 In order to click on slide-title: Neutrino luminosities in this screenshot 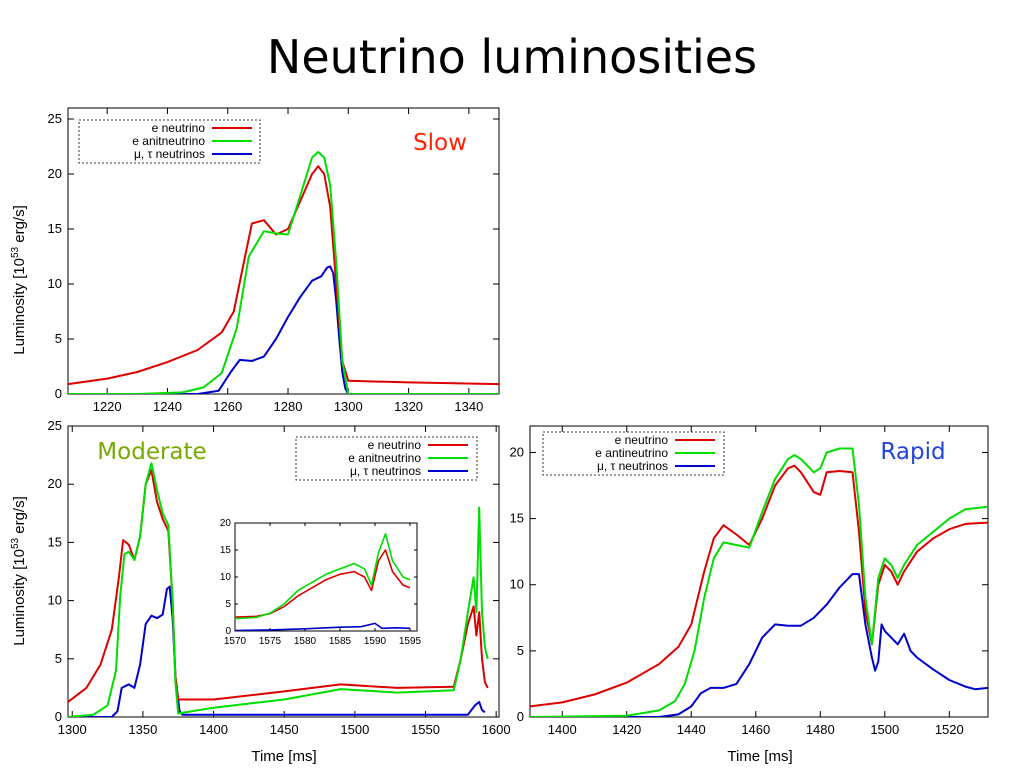, I will do `click(512, 57)`.